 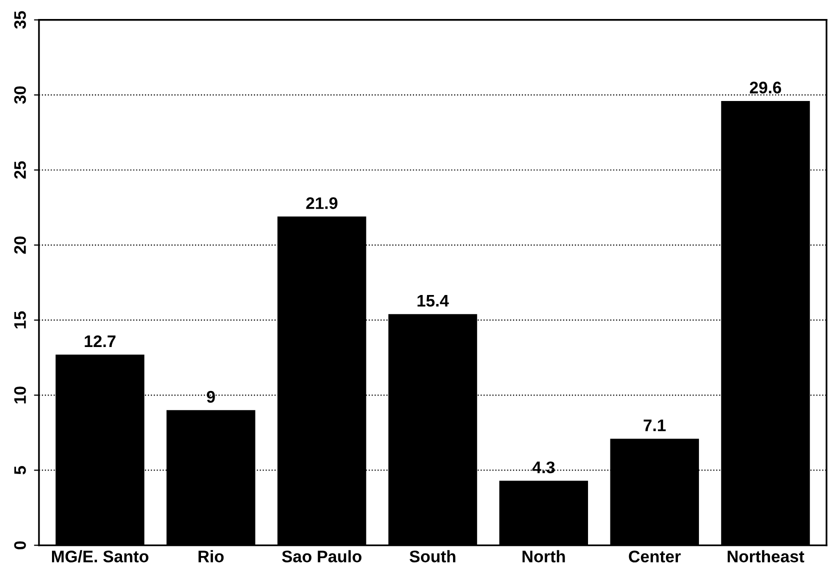 I want to click on data-label: 7.1, so click(x=655, y=426).